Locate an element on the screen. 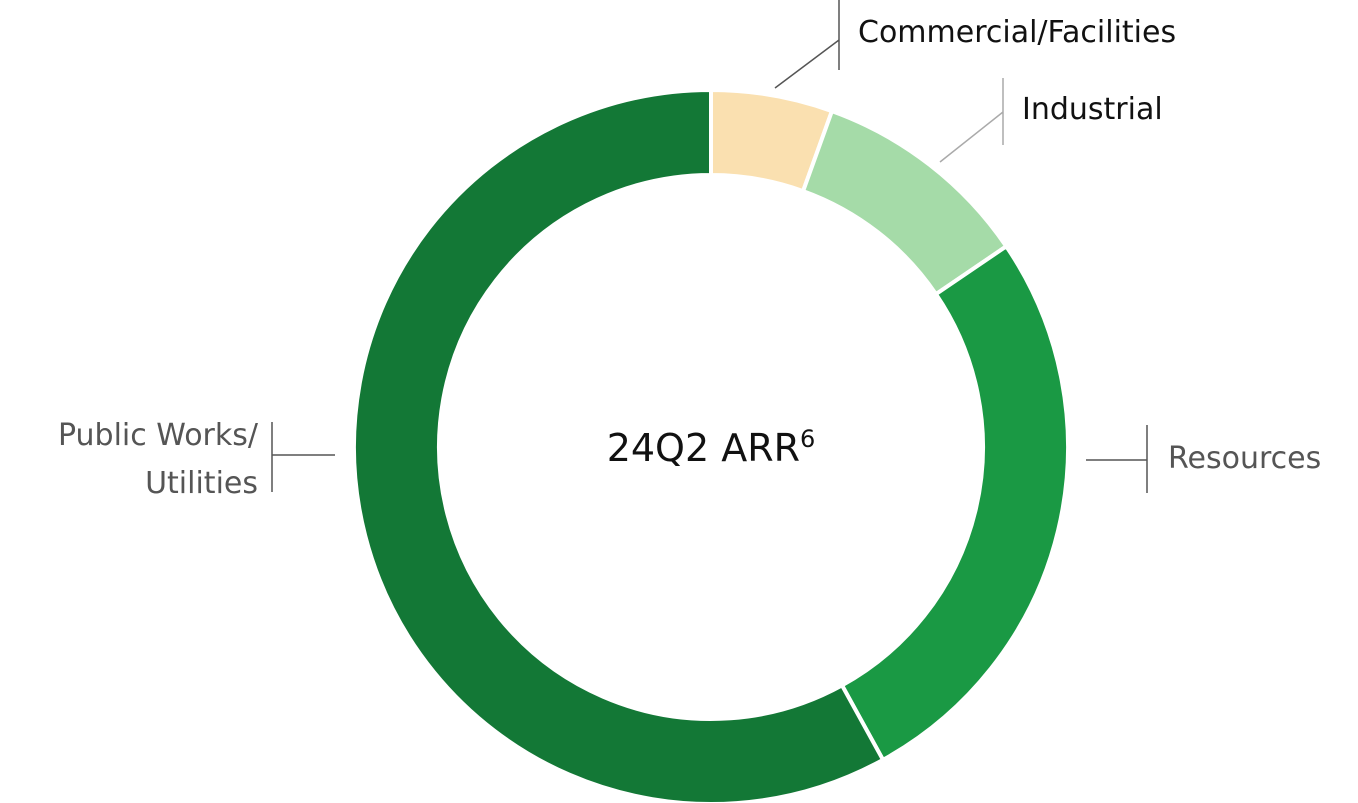 This screenshot has height=803, width=1358. title-footnote: 6 is located at coordinates (808, 439).